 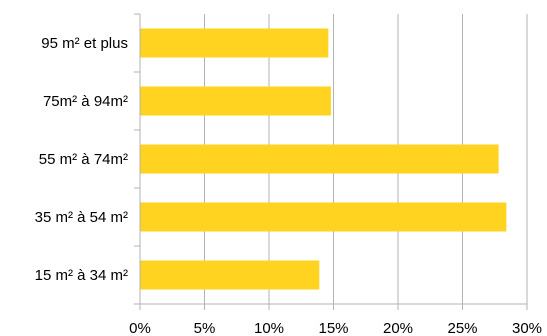 I want to click on x-tick-label: 20%, so click(x=398, y=328).